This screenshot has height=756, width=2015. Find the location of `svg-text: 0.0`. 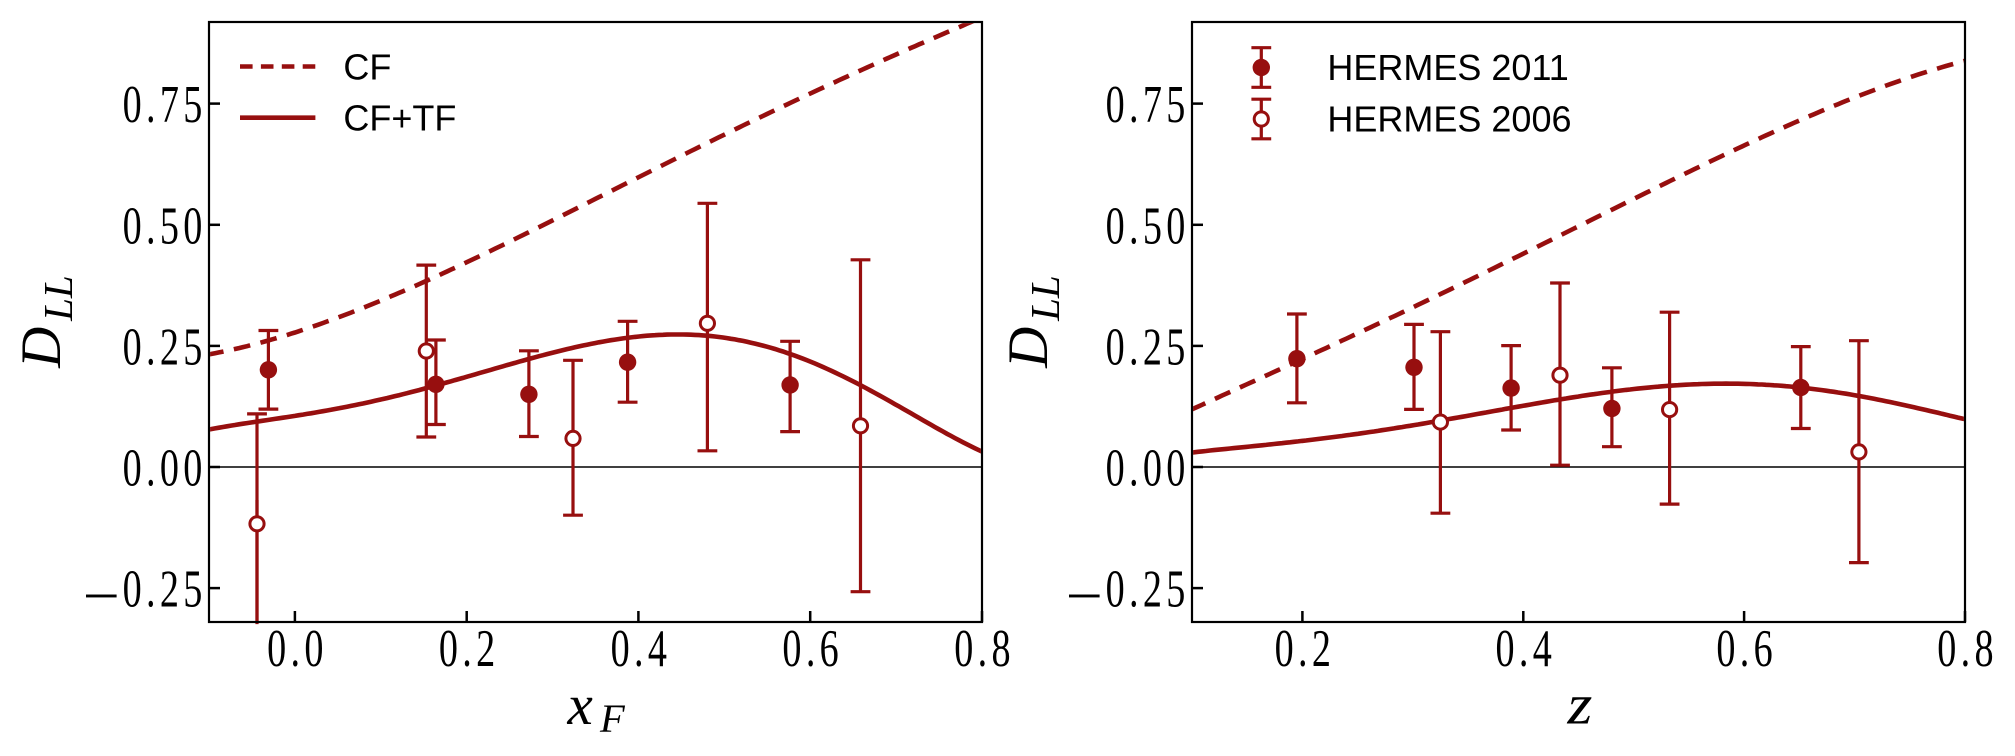

svg-text: 0.0 is located at coordinates (297, 648).